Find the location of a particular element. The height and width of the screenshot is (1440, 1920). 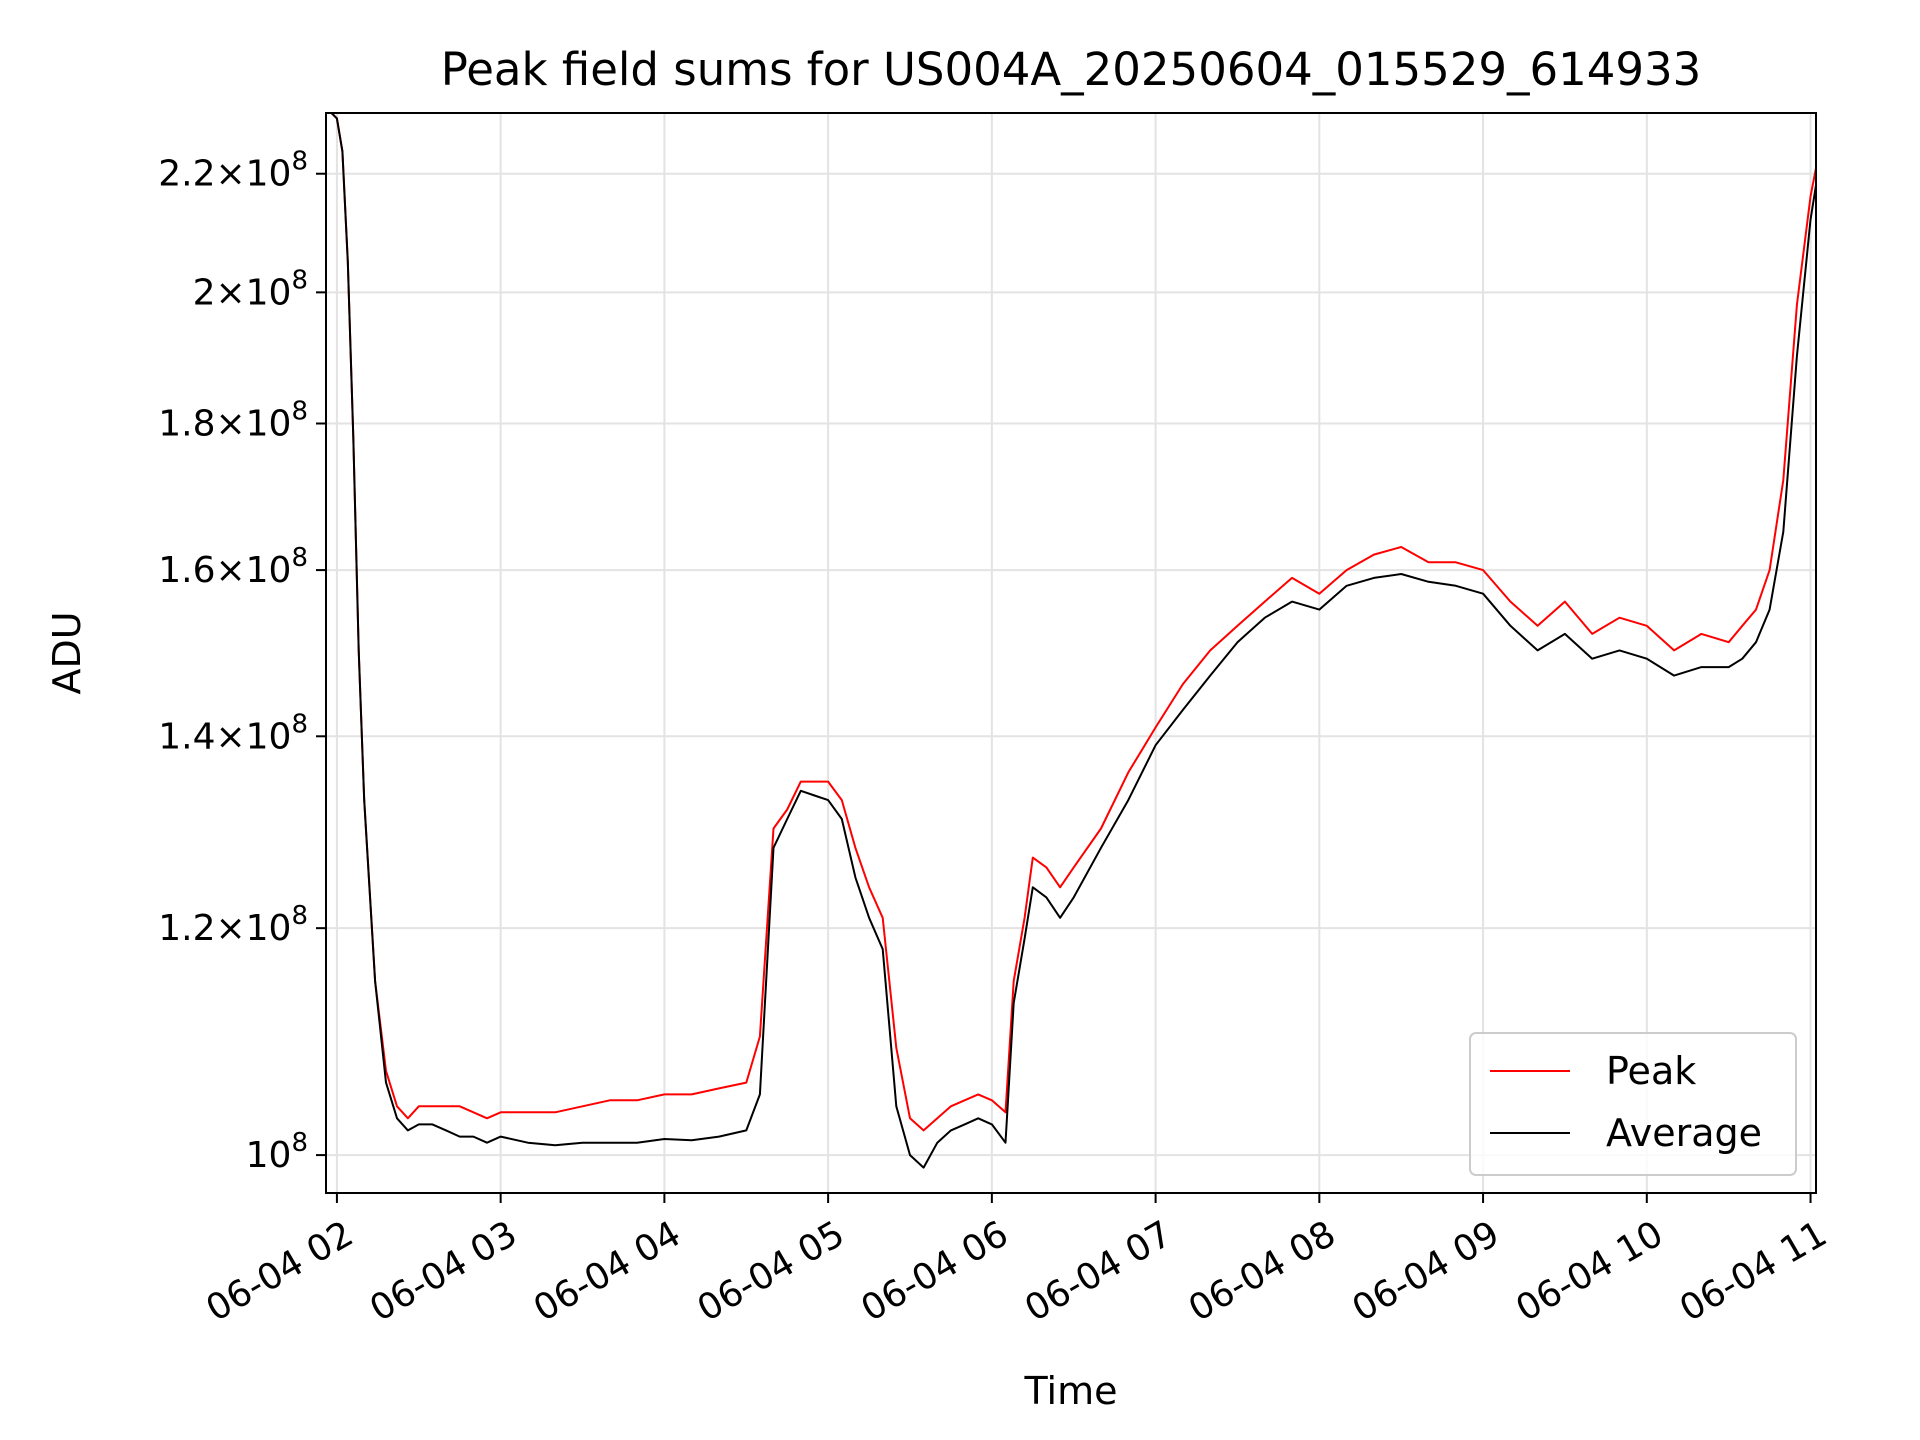

y-tick-label: 1.4×108 is located at coordinates (233, 733).